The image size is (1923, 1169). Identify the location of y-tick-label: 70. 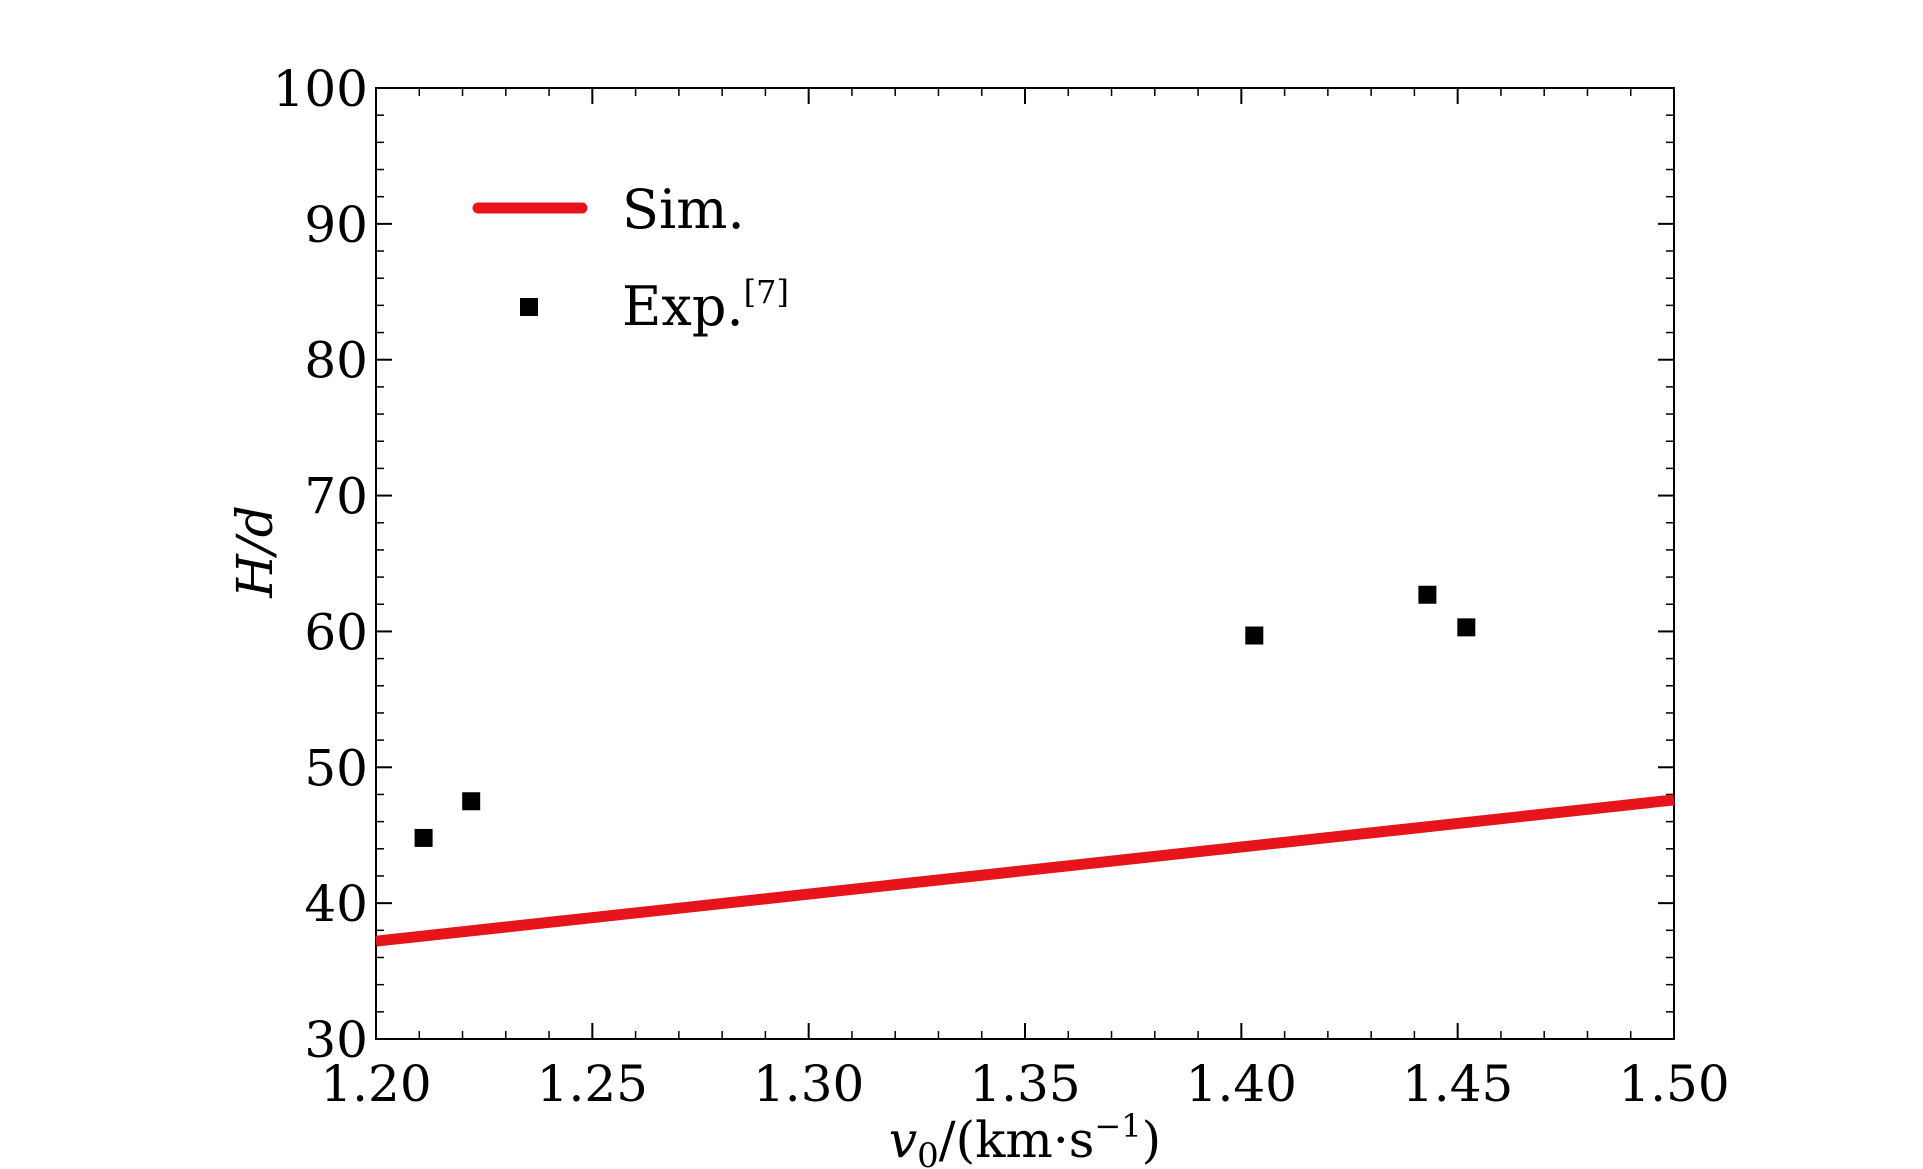
(336, 497).